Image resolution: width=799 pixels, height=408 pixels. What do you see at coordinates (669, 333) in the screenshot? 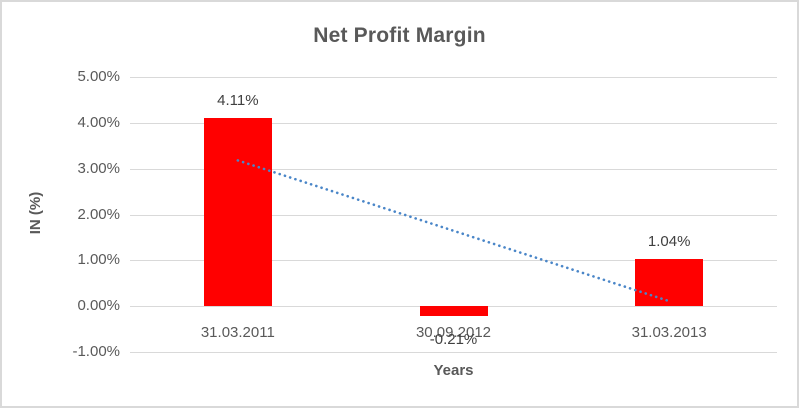
I see `x-category-label: 31.03.2013` at bounding box center [669, 333].